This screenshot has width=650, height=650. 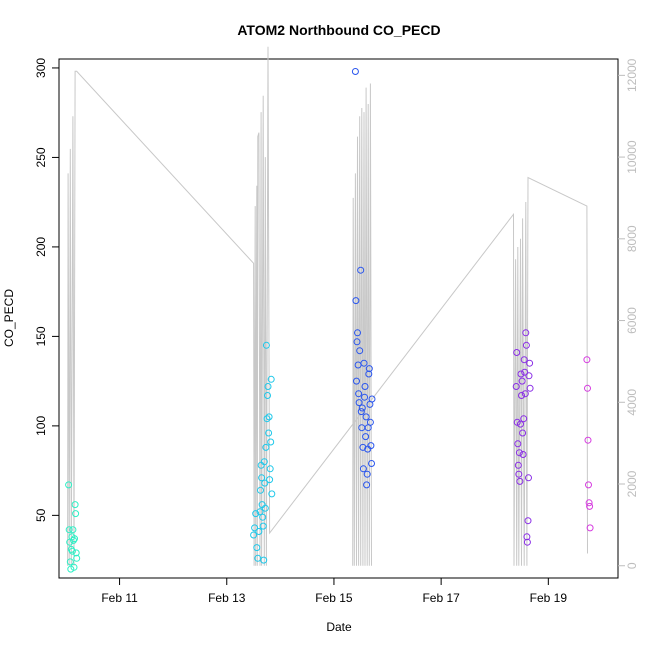 I want to click on x-tick-label: Feb 13, so click(x=227, y=598).